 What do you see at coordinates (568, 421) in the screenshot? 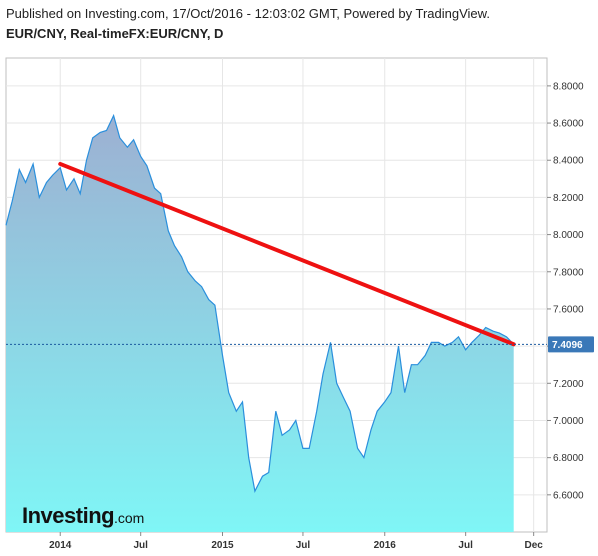
I see `y-tick-label: 7.0000` at bounding box center [568, 421].